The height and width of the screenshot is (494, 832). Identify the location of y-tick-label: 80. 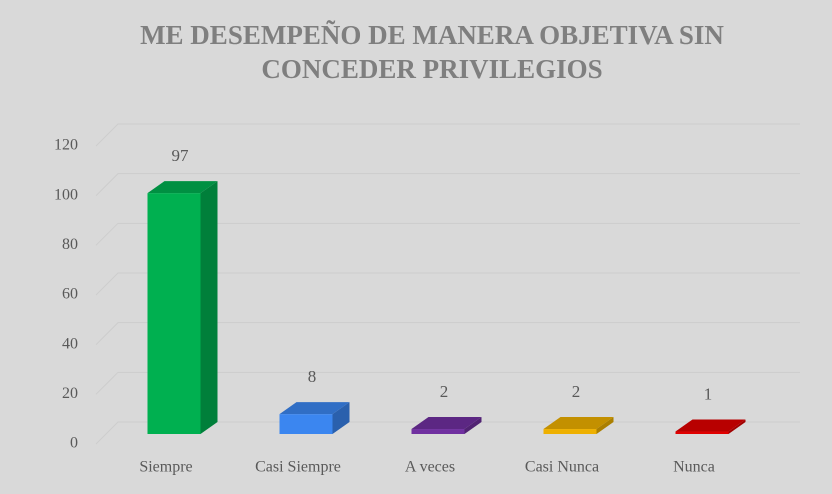
(70, 244).